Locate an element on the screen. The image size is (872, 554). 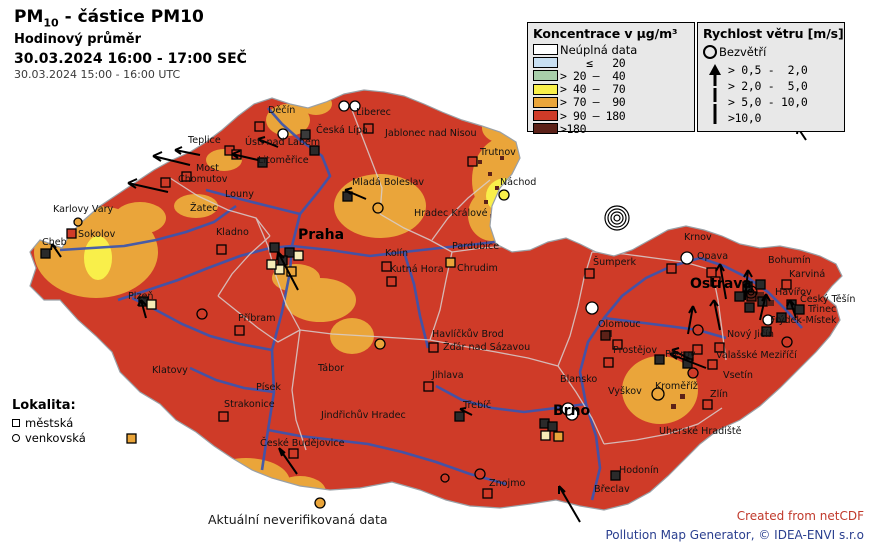
city-label: Břeclav is located at coordinates (612, 489).